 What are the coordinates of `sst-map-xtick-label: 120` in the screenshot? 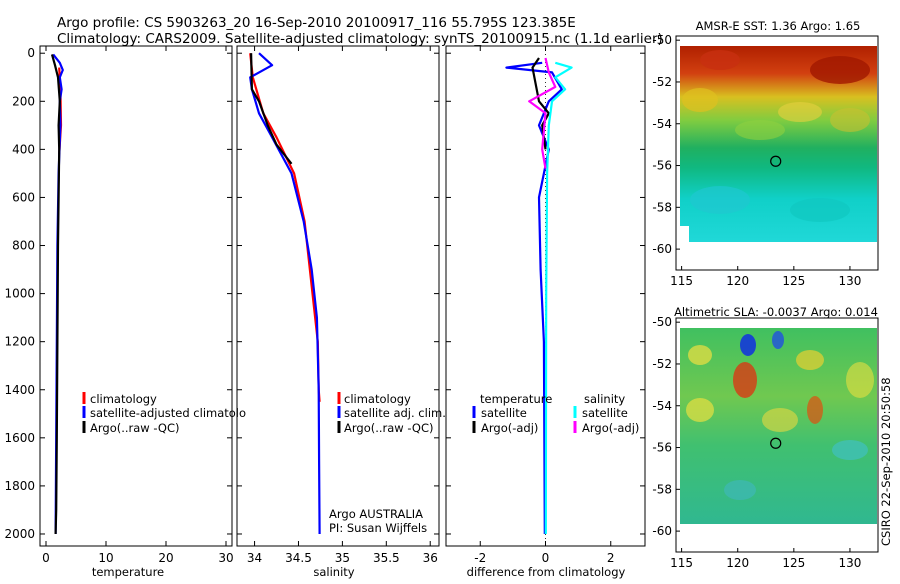 It's located at (737, 281).